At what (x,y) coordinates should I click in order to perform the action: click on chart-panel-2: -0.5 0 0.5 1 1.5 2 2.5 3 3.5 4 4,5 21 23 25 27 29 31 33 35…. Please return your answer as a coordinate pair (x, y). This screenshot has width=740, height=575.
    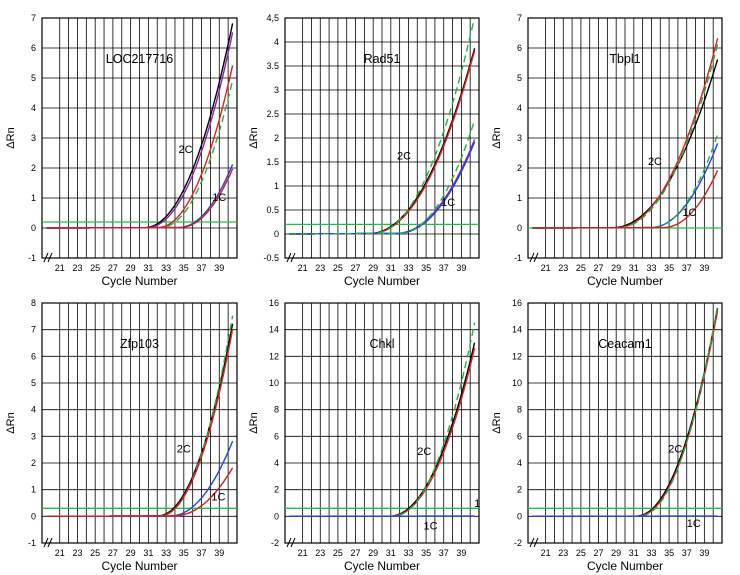
    Looking at the image, I should click on (364, 150).